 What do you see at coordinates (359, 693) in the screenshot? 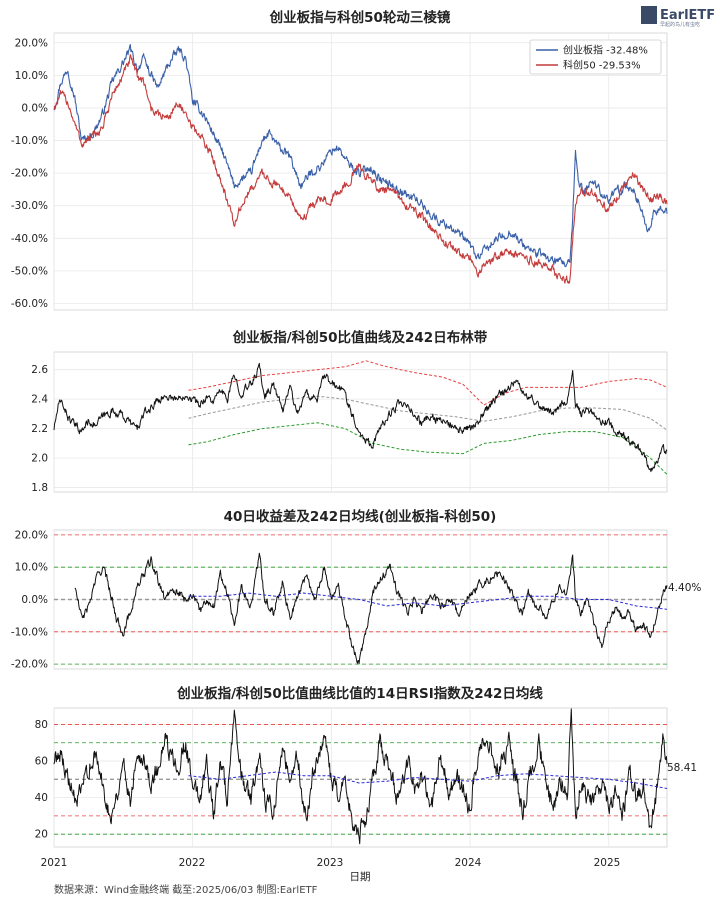
I see `panel4-title: 创业板指/科创50比值曲线比值的14日RSI指数及242日均线` at bounding box center [359, 693].